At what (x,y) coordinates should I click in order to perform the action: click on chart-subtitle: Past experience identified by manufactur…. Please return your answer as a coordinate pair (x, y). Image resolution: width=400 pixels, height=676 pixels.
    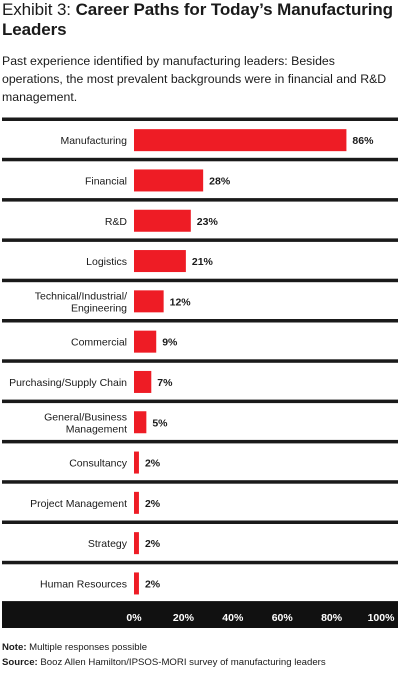
    Looking at the image, I should click on (194, 79).